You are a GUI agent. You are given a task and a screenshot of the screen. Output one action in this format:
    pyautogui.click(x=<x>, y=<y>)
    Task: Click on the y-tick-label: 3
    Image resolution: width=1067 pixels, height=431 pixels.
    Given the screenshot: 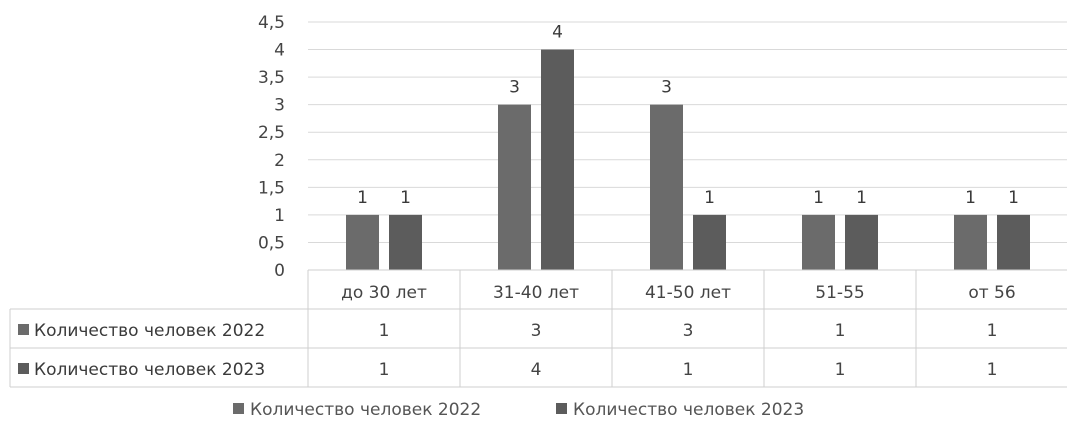 What is the action you would take?
    pyautogui.click(x=279, y=106)
    